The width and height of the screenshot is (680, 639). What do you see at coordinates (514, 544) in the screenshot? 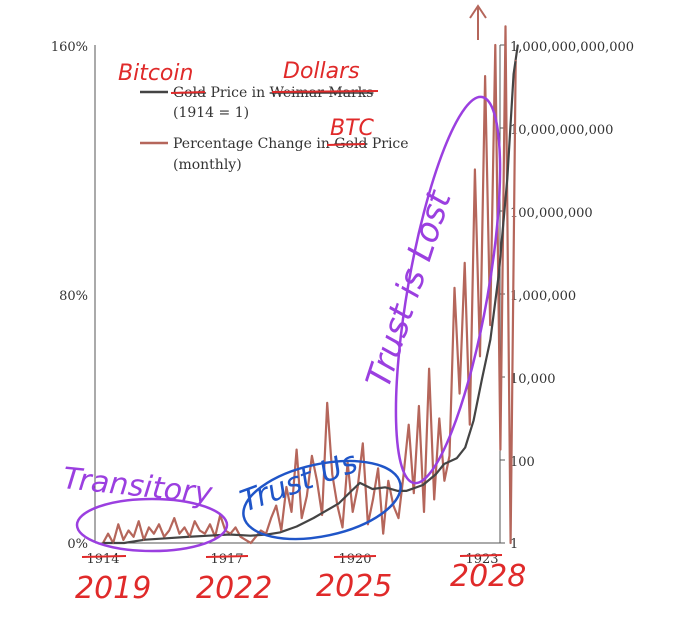
I see `y-right-tick: 1` at bounding box center [514, 544].